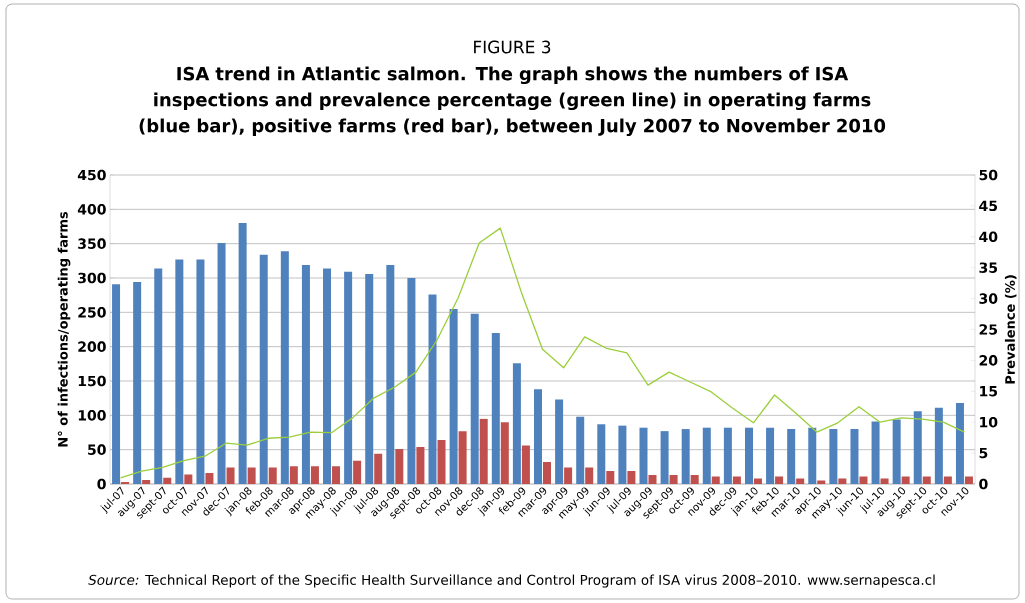 This screenshot has width=1025, height=603. What do you see at coordinates (988, 175) in the screenshot?
I see `y2-tick-label: 50` at bounding box center [988, 175].